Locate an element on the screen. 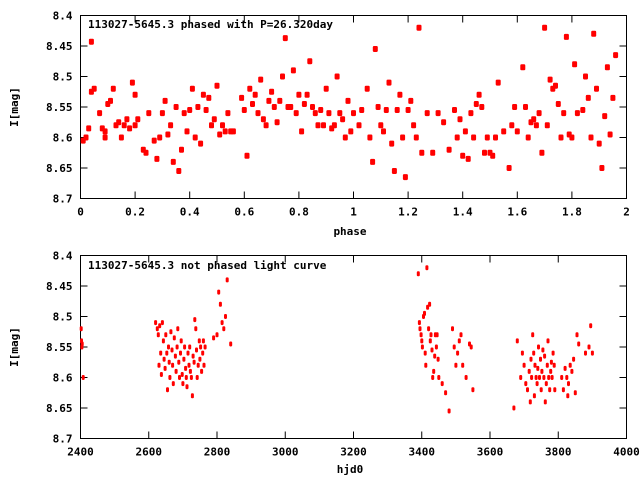 This screenshot has height=480, width=640. x-axis-label: phase is located at coordinates (349, 231).